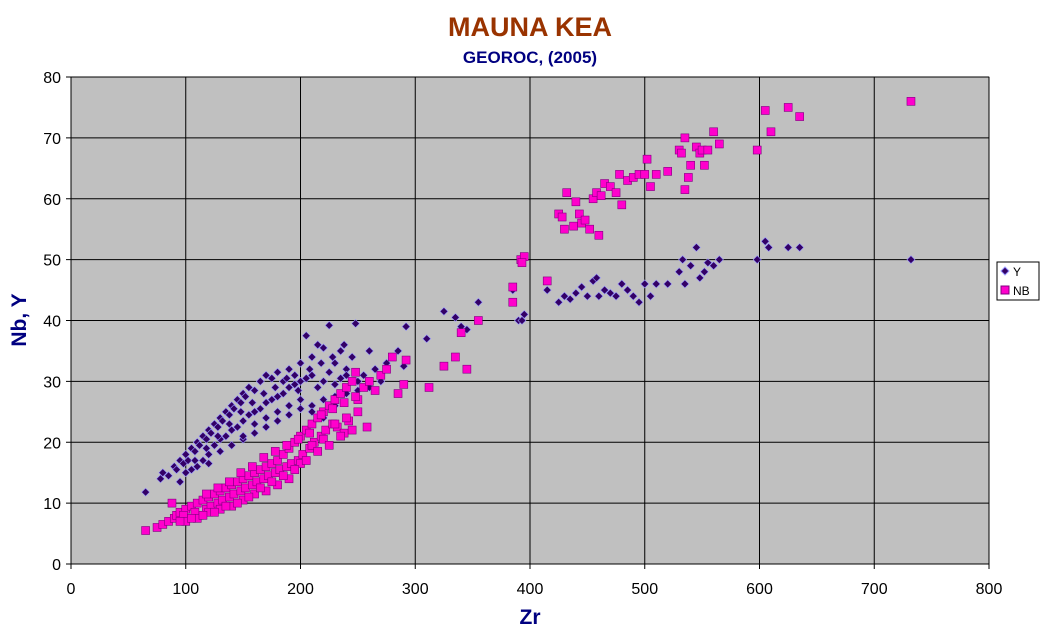 This screenshot has width=1043, height=627. I want to click on x-axis-title: Zr, so click(530, 616).